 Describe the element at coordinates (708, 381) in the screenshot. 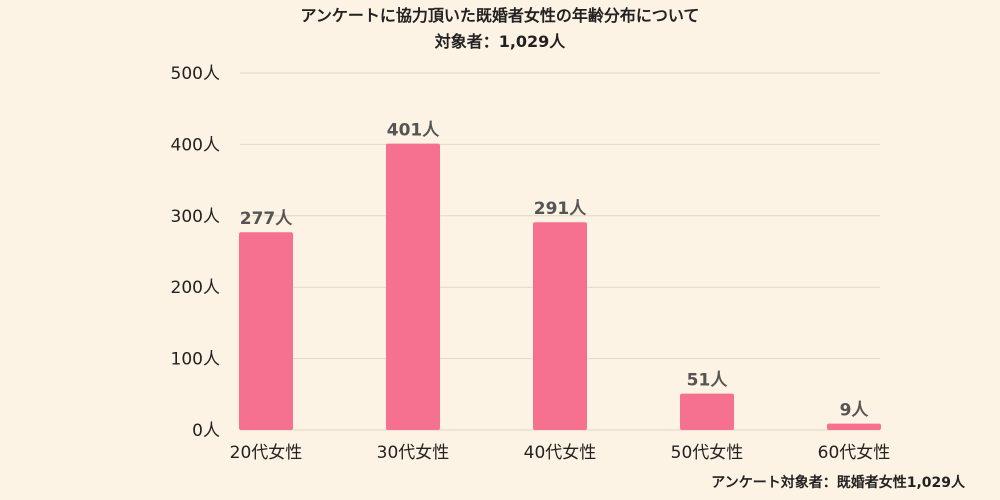

I see `data-label: 51人` at that location.